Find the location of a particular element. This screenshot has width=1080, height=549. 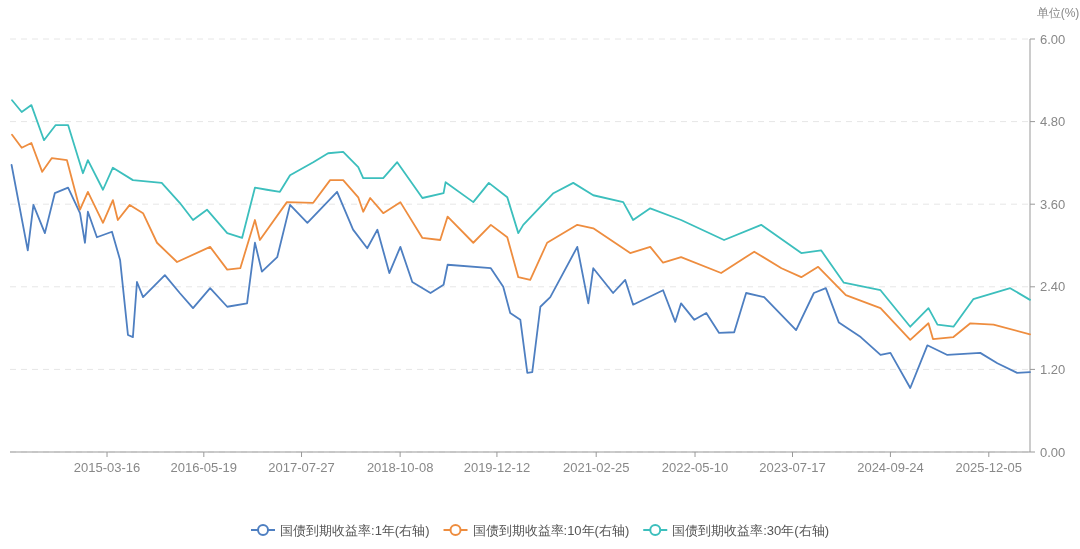

x-tick-label: 2022-05-10 is located at coordinates (695, 467).